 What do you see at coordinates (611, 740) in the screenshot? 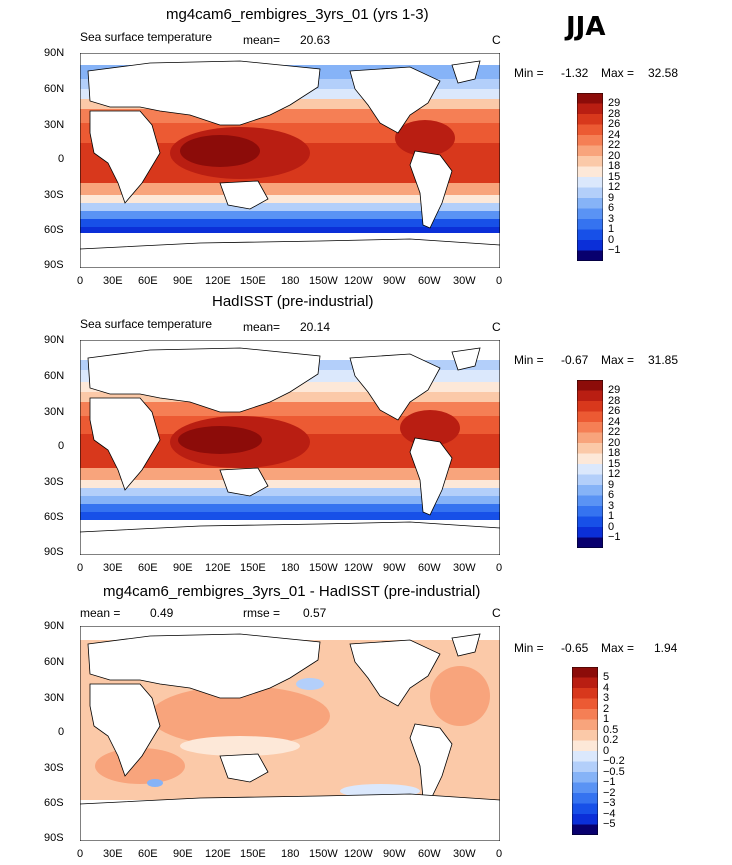
I see `colorbar-label: 0.2` at bounding box center [611, 740].